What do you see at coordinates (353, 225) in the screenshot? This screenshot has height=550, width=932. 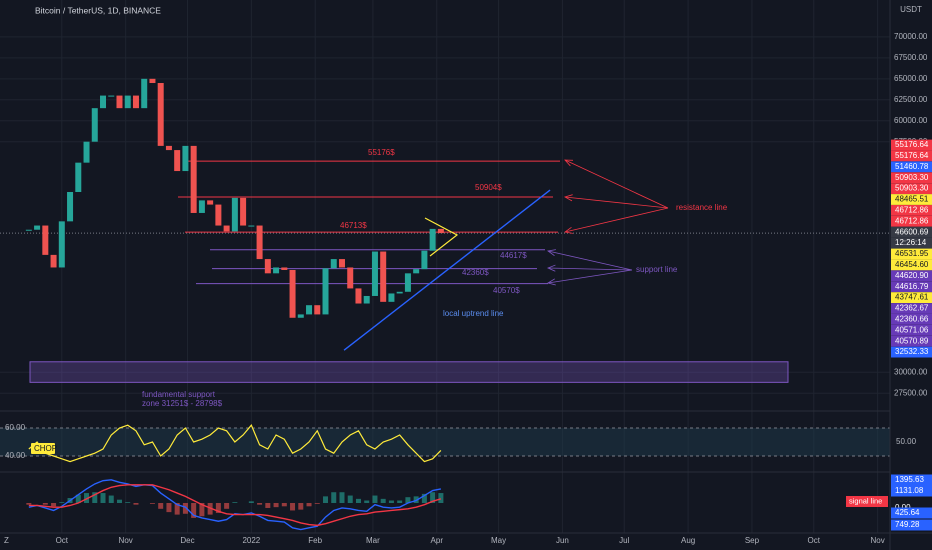 I see `level-label: 46713$` at bounding box center [353, 225].